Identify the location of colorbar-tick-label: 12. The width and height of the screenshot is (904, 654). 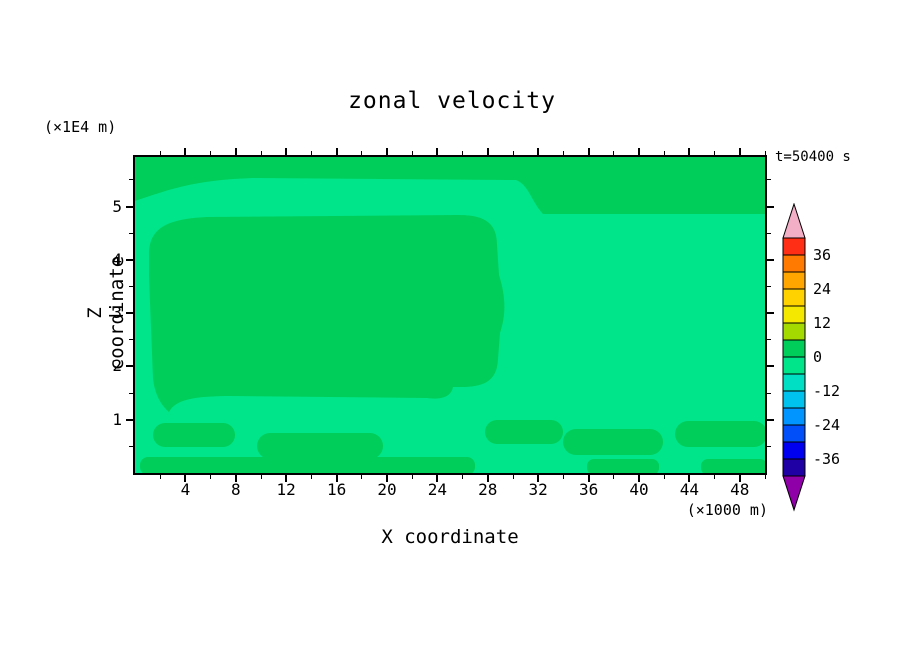
(822, 323).